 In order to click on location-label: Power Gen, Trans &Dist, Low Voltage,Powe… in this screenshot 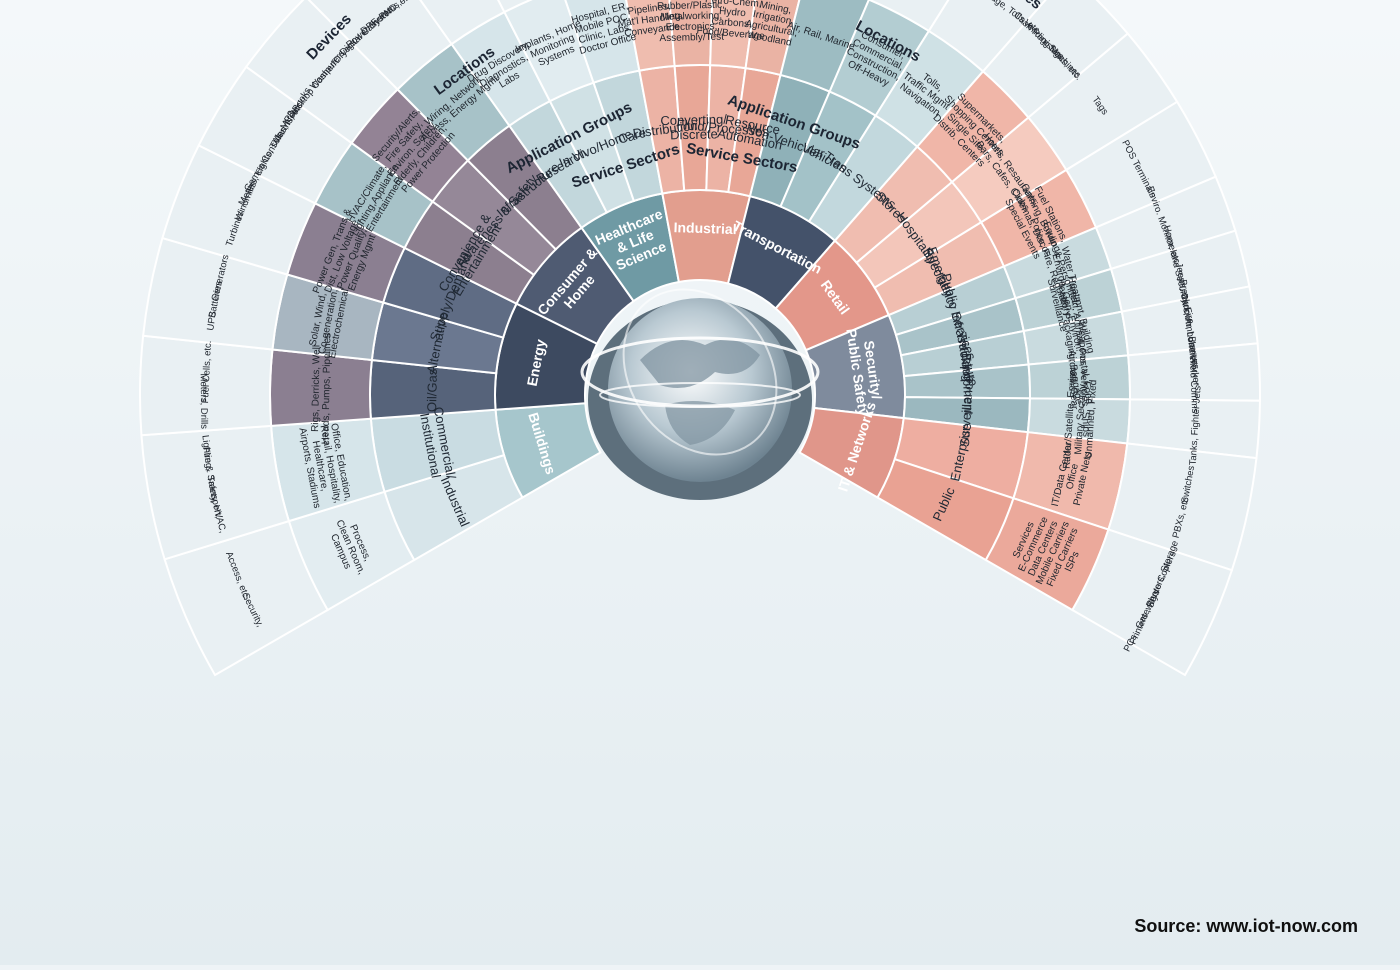, I will do `click(347, 257)`.